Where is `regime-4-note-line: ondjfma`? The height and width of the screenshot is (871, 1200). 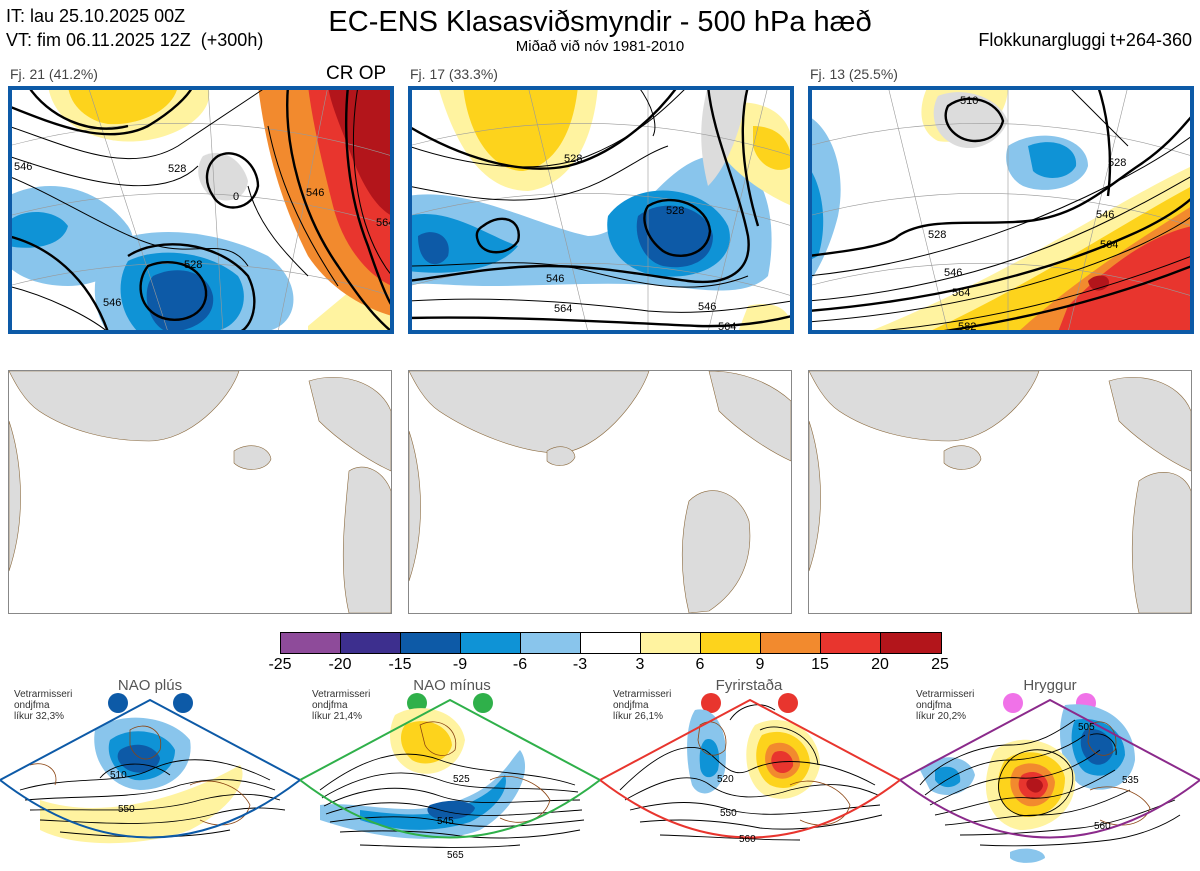
regime-4-note-line: ondjfma is located at coordinates (934, 705).